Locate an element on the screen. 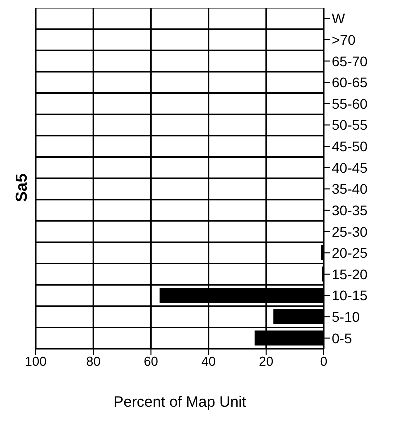 The height and width of the screenshot is (427, 400). y-tick-label: 25-30 is located at coordinates (350, 232).